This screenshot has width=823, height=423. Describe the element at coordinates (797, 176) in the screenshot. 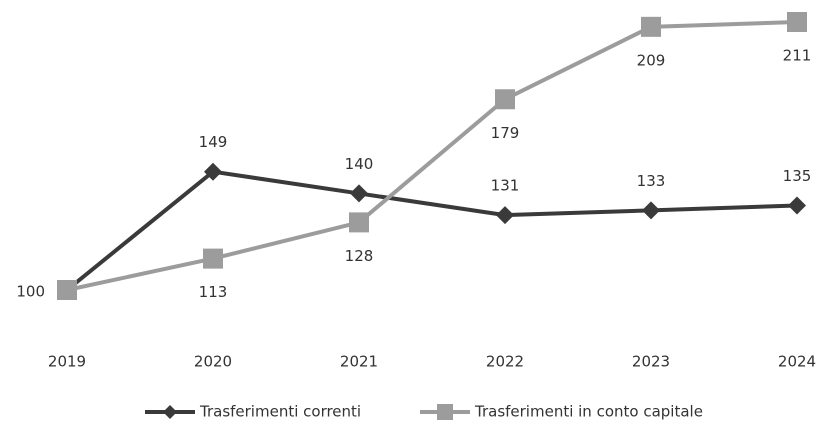

I see `data-label: 135` at that location.